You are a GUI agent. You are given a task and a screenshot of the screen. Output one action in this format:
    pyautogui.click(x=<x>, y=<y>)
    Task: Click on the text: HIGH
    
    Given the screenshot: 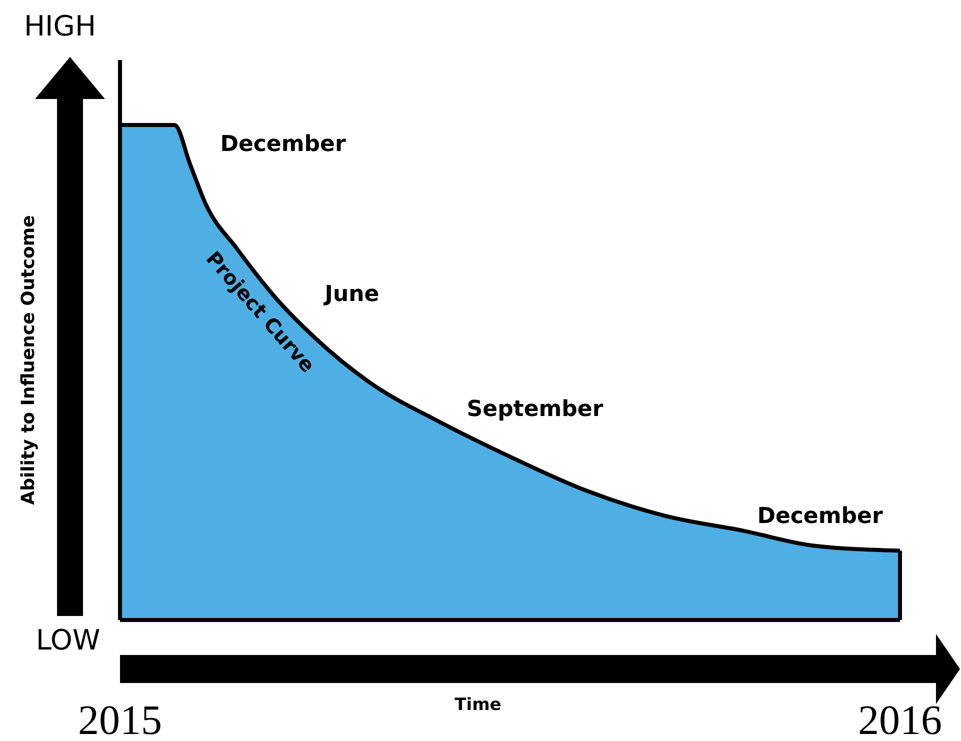 What is the action you would take?
    pyautogui.click(x=60, y=26)
    